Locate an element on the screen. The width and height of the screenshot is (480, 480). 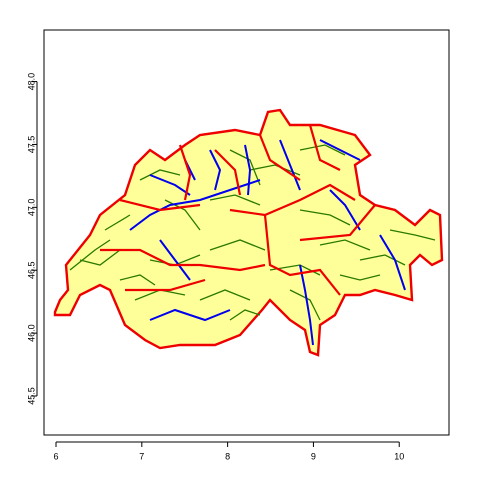
y-tick-label: 46.5 is located at coordinates (31, 270).